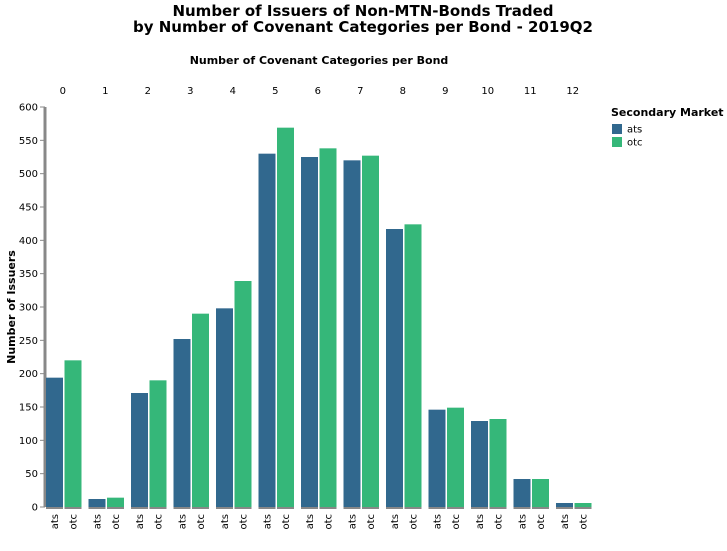 Image resolution: width=727 pixels, height=551 pixels. Describe the element at coordinates (190, 91) in the screenshot. I see `column-header-label: 3` at that location.